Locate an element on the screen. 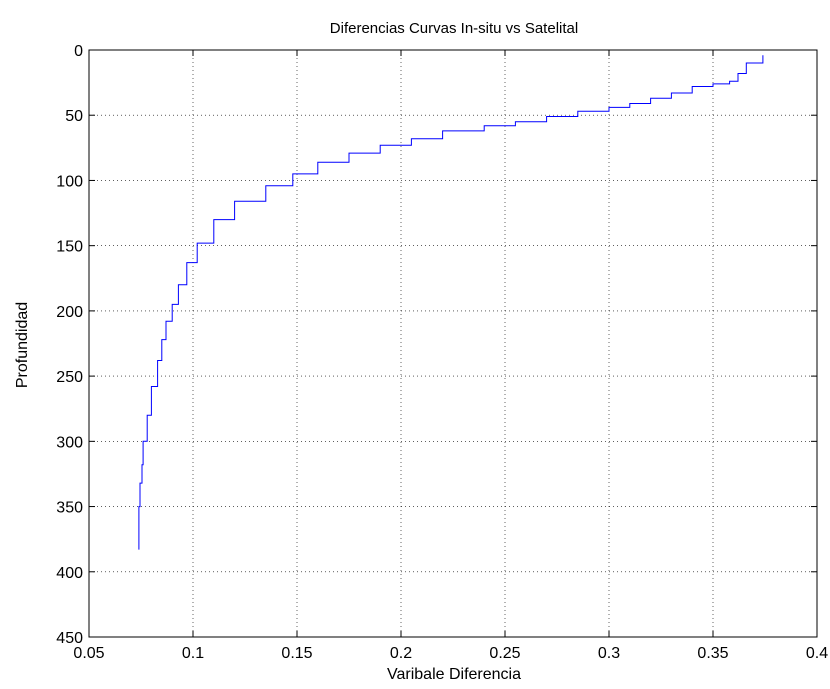 The height and width of the screenshot is (689, 830). y-tick-label: 100 is located at coordinates (69, 181).